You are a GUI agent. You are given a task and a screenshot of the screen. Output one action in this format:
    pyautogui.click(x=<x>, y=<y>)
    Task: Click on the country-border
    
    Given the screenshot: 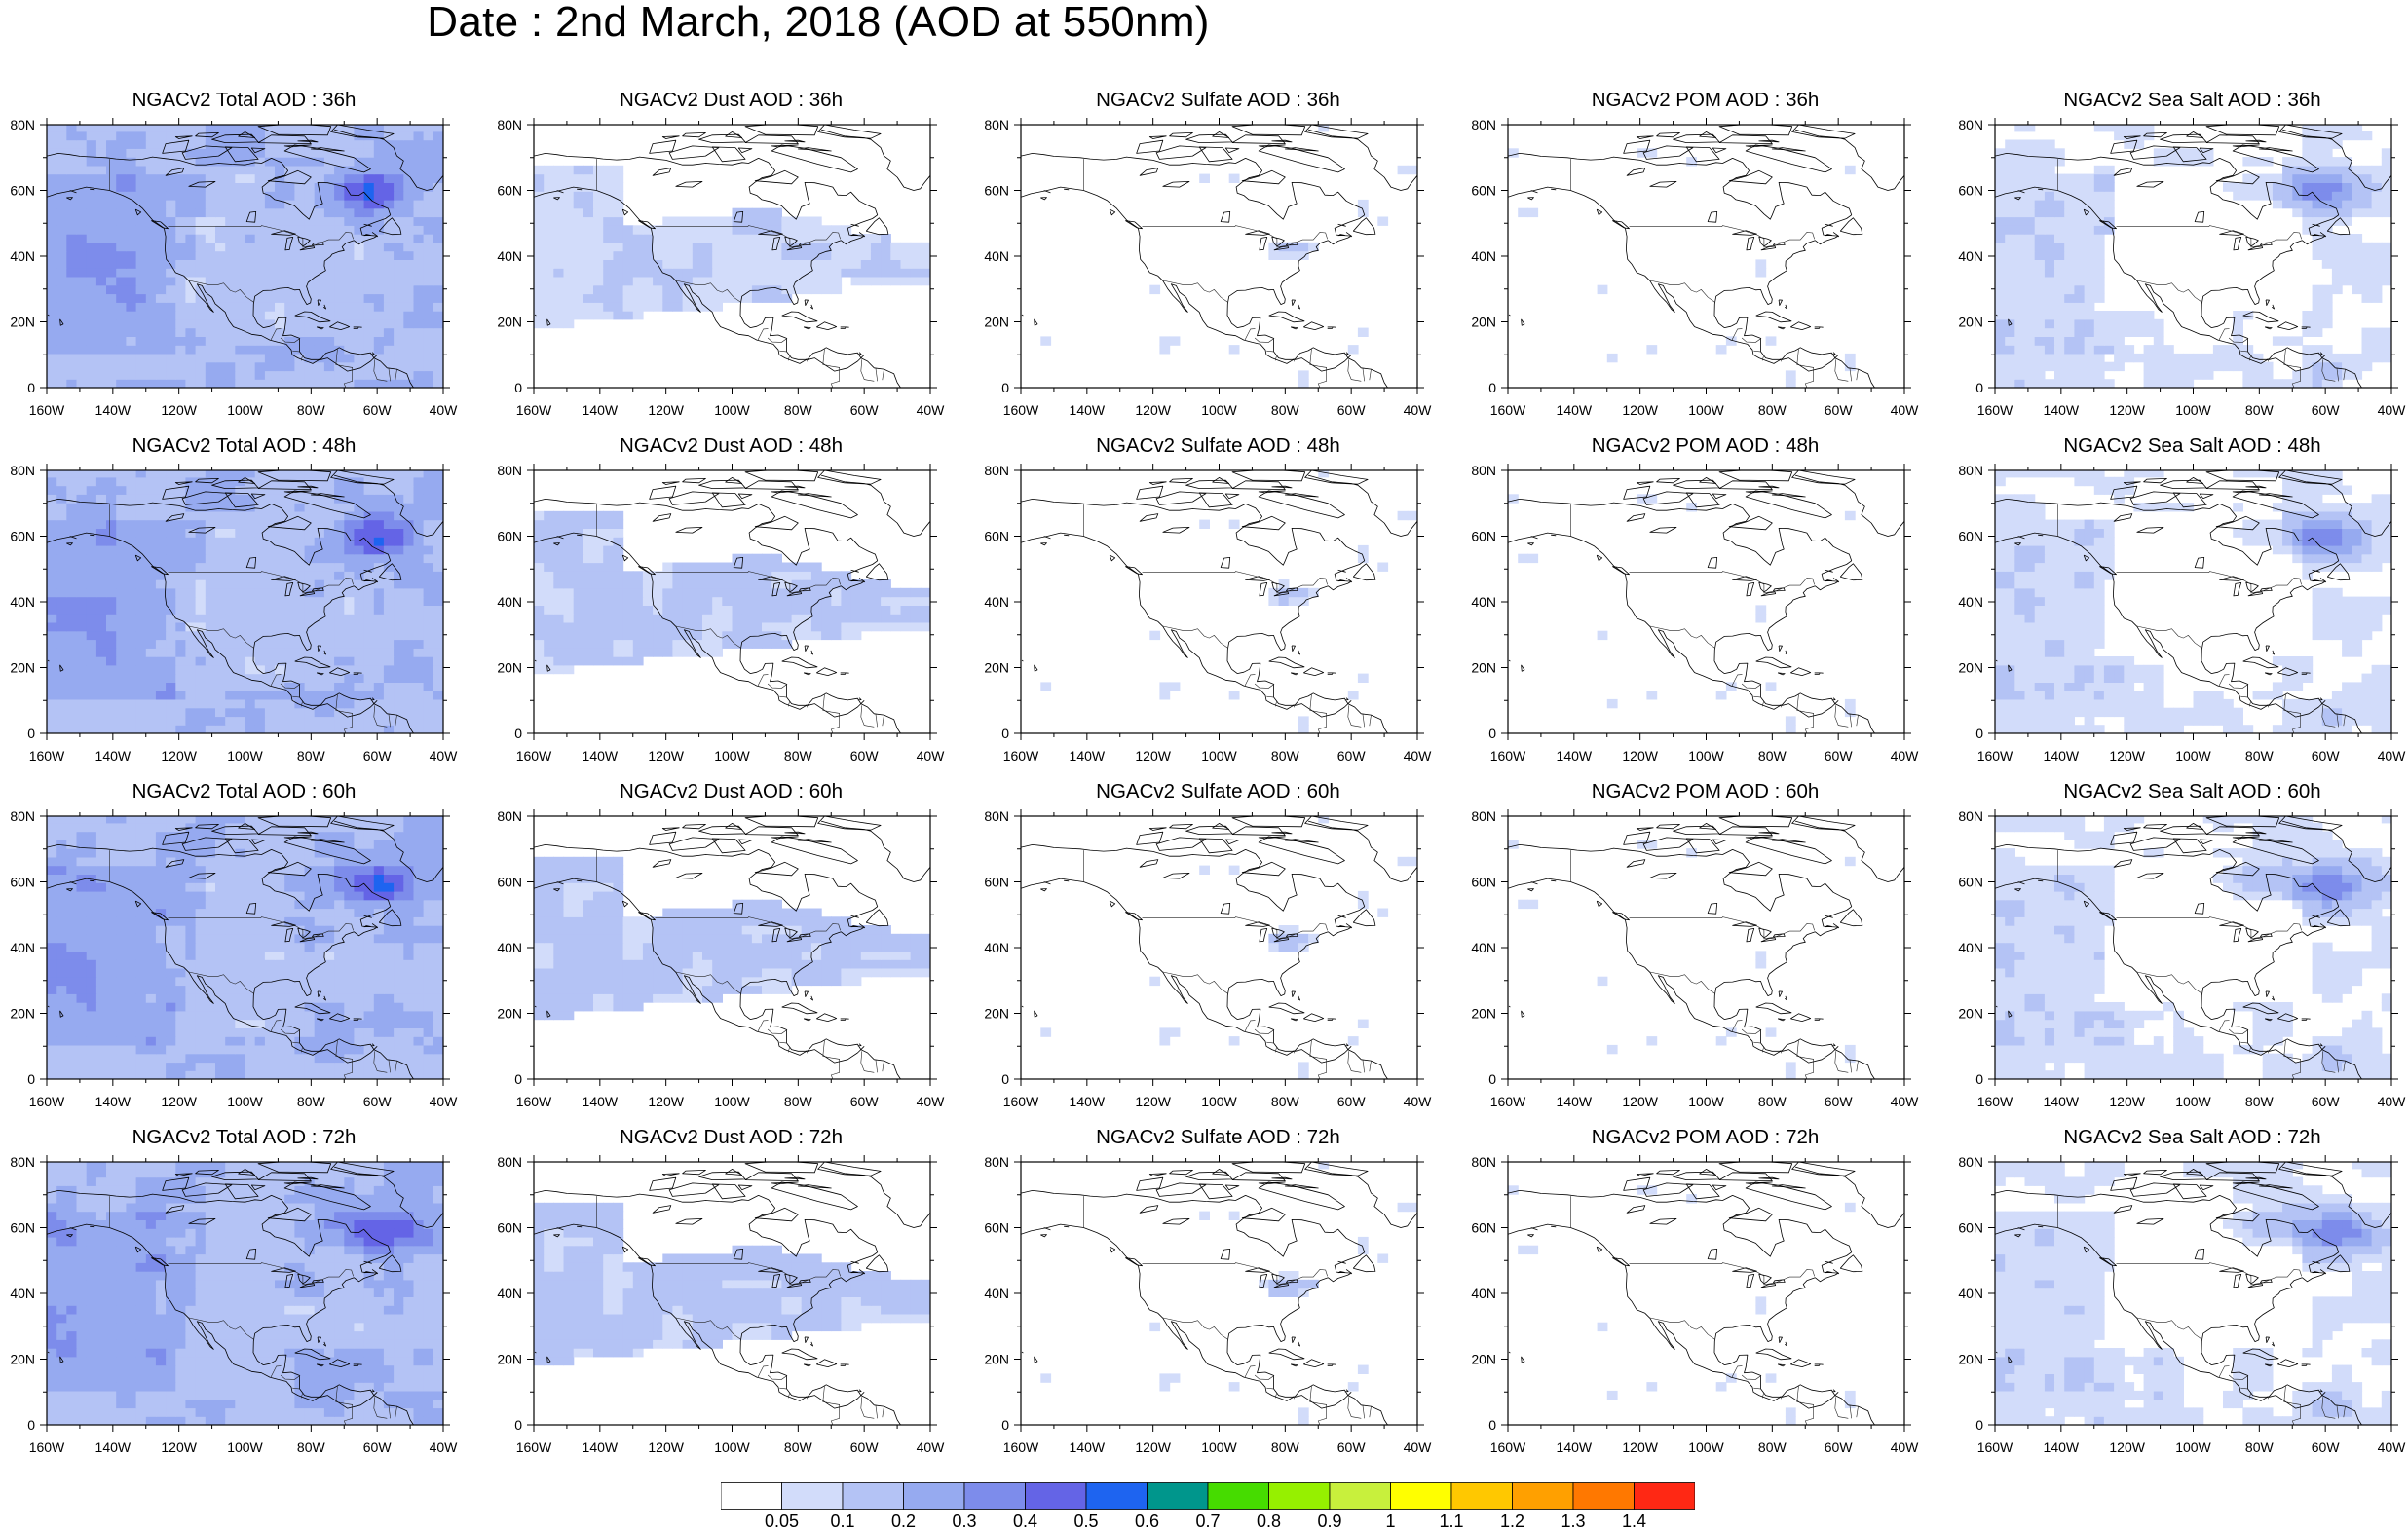 What is the action you would take?
    pyautogui.click(x=783, y=696)
    